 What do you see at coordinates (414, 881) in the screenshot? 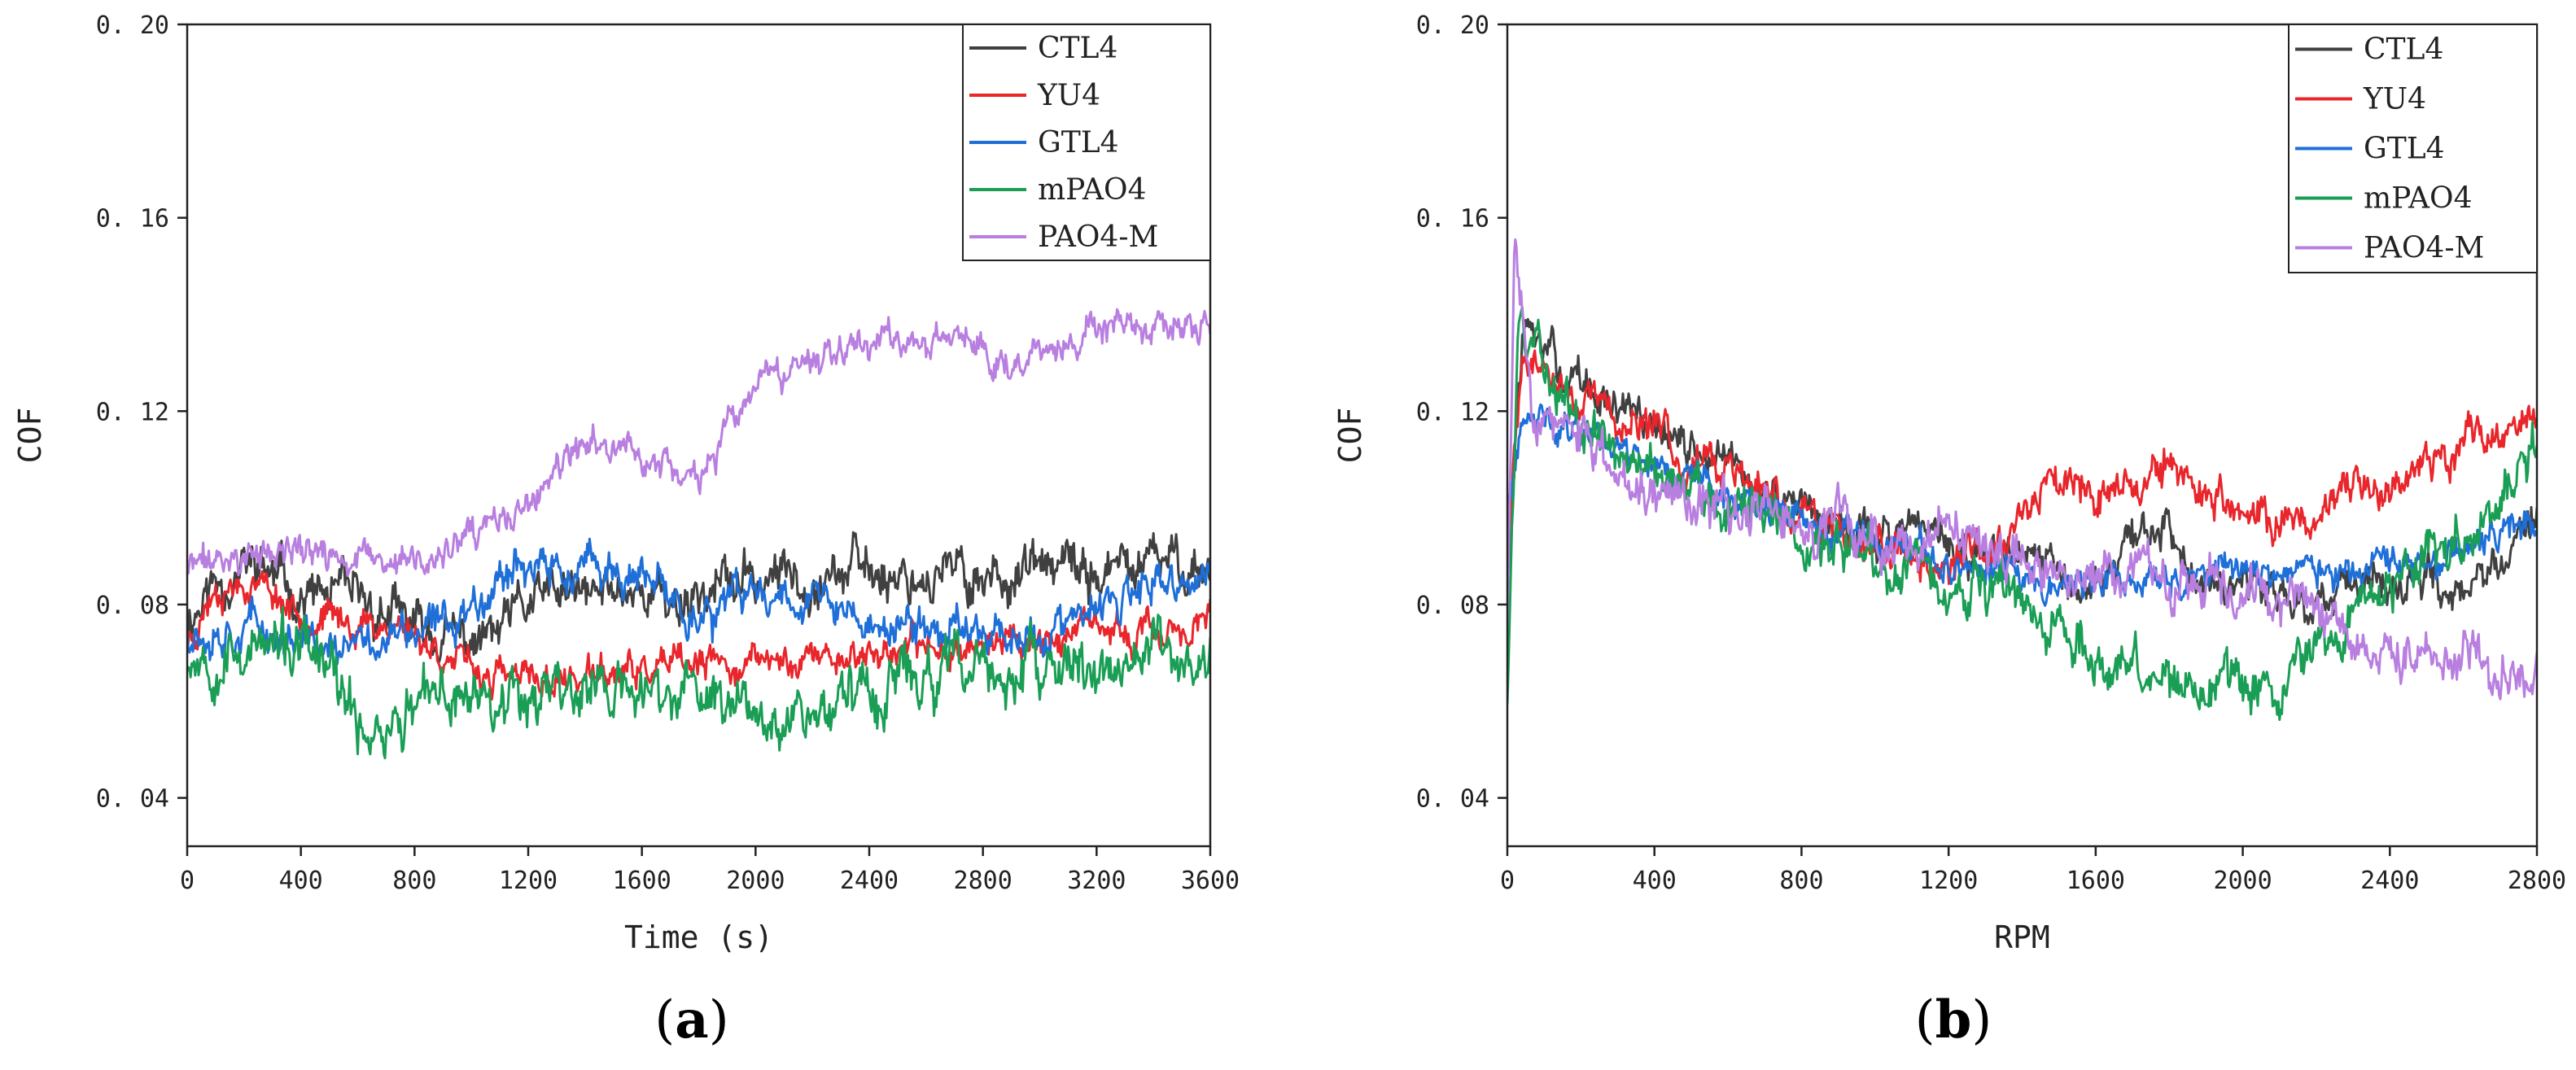
I see `x-tick-label-a-800: 800` at bounding box center [414, 881].